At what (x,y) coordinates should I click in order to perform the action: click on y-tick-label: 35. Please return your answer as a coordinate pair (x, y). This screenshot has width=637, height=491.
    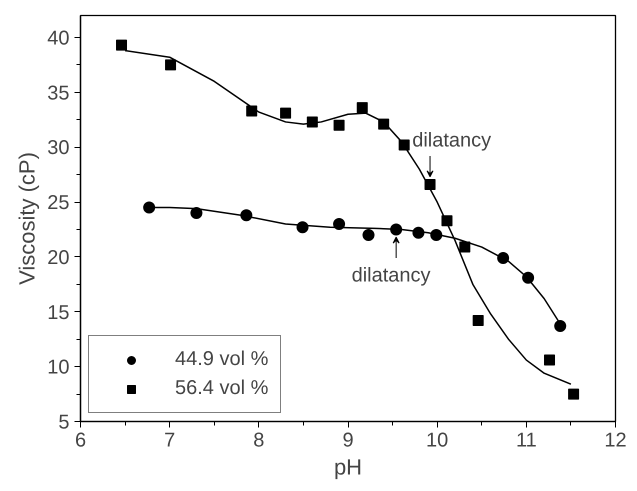
    Looking at the image, I should click on (58, 93).